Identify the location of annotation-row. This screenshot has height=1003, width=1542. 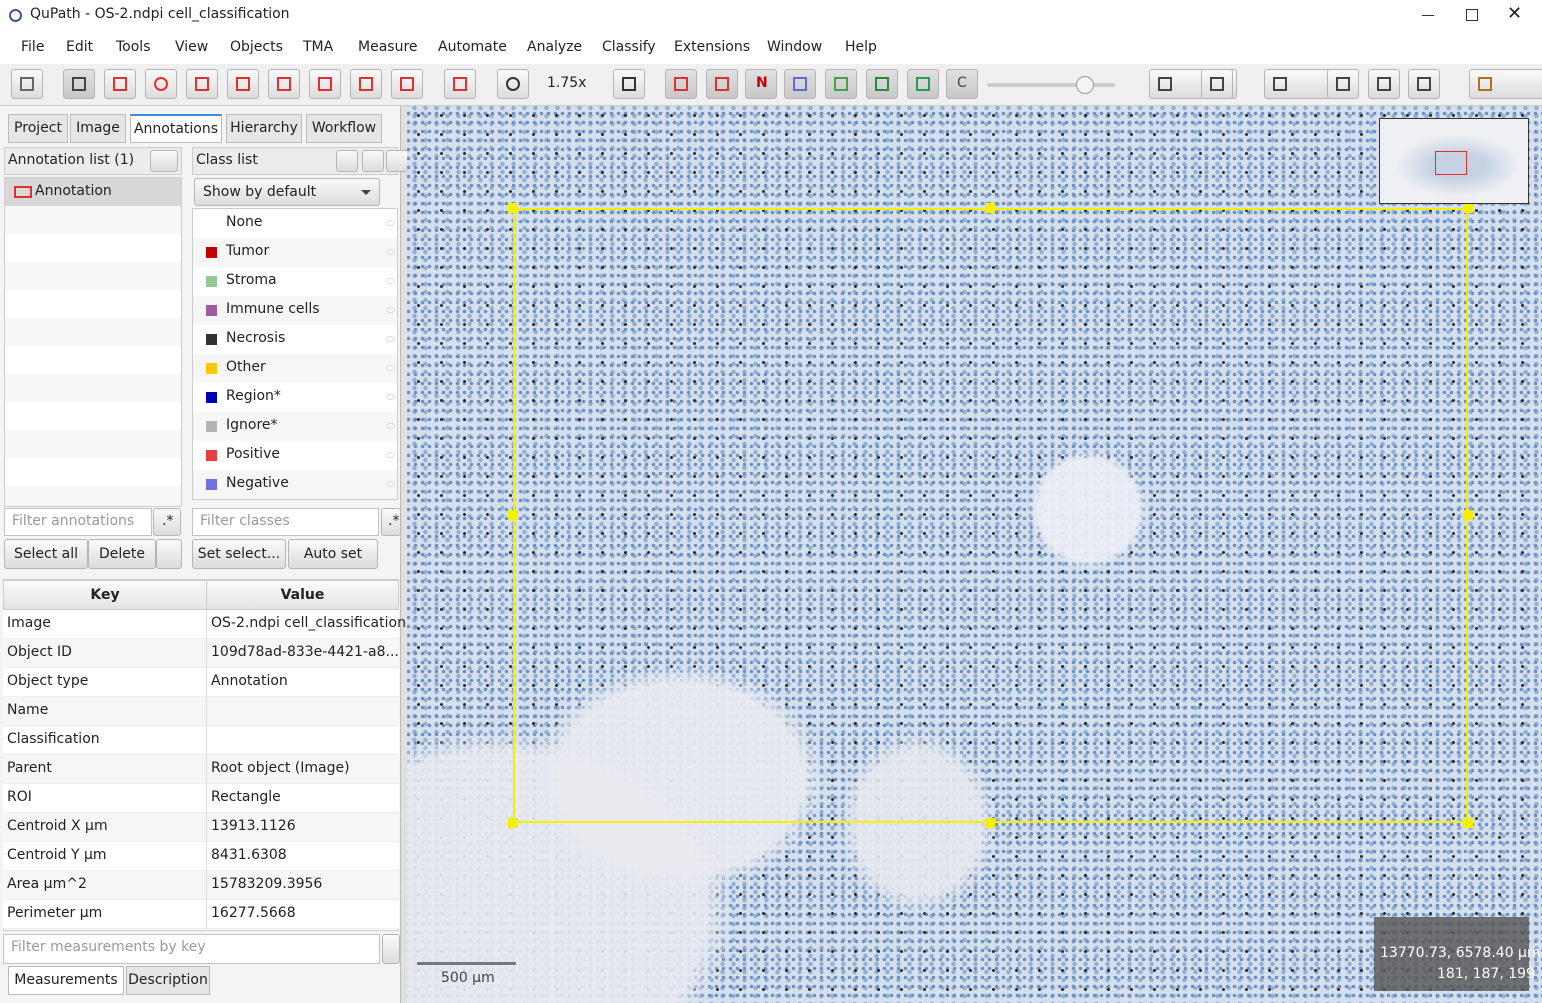
(93, 192).